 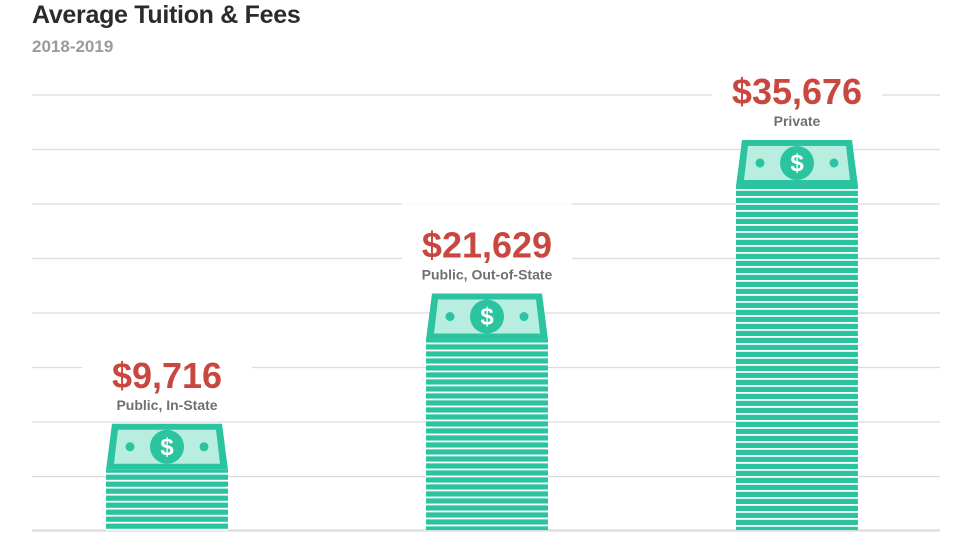 I want to click on category-label: Public, In-State, so click(x=166, y=405).